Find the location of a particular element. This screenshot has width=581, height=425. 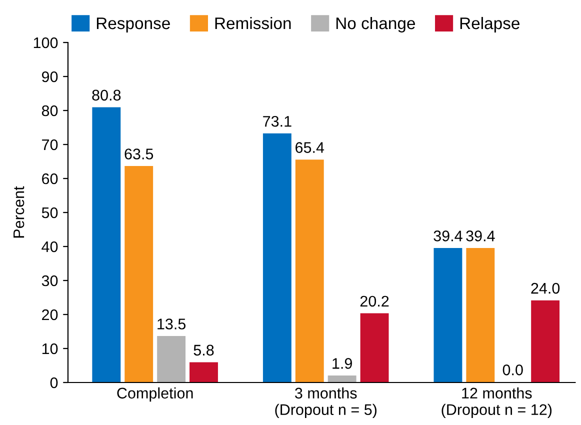

legend-label: Response is located at coordinates (133, 25).